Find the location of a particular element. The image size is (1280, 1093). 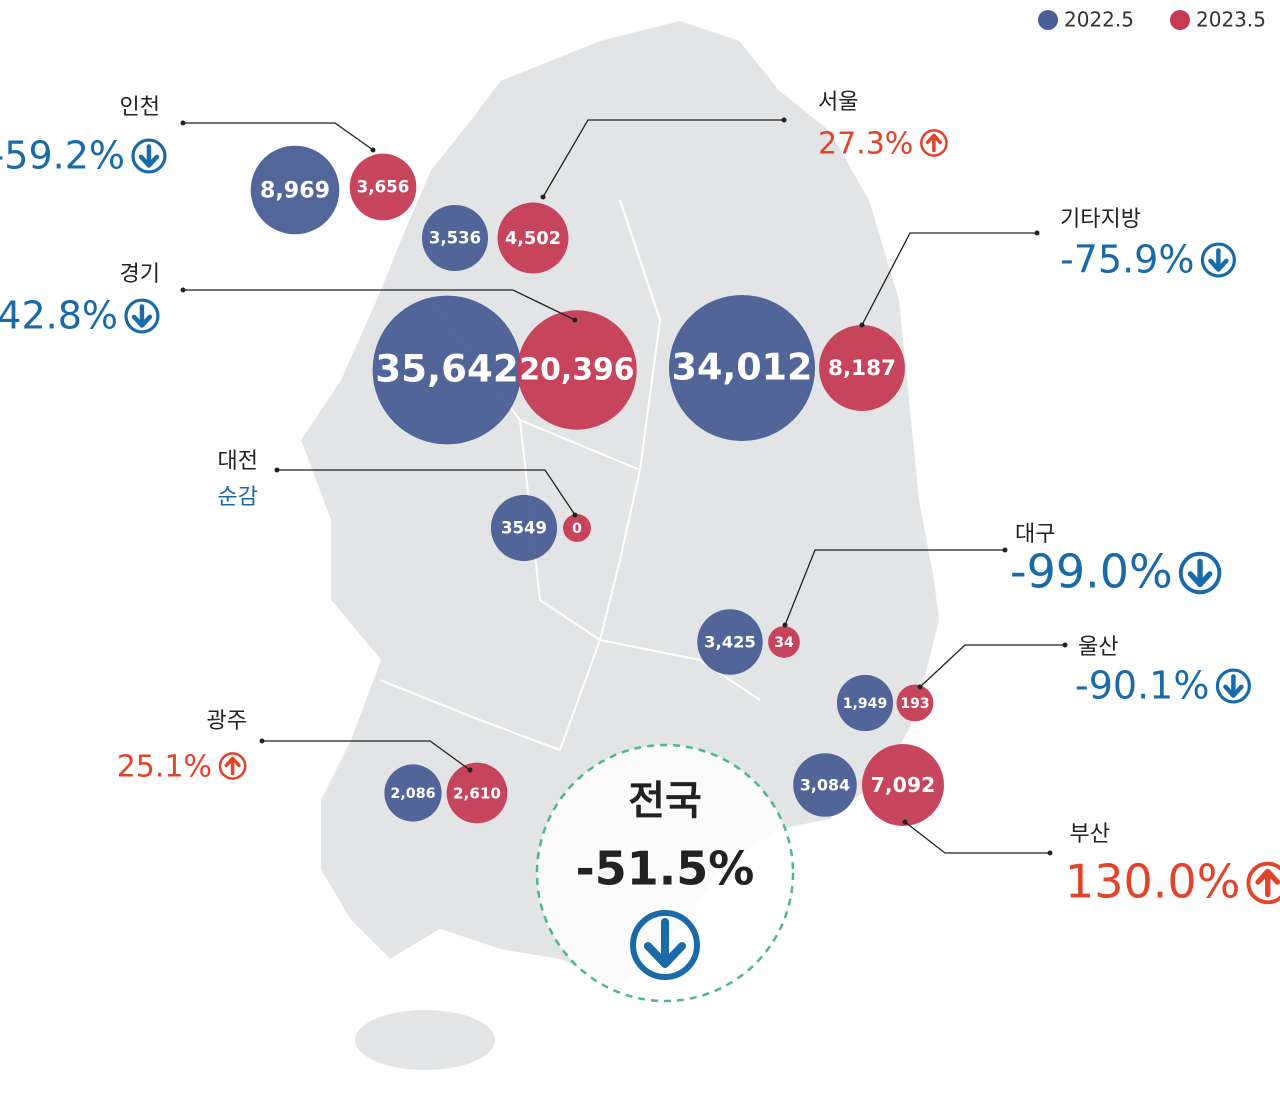

bubble-label: 3,656 is located at coordinates (383, 187).